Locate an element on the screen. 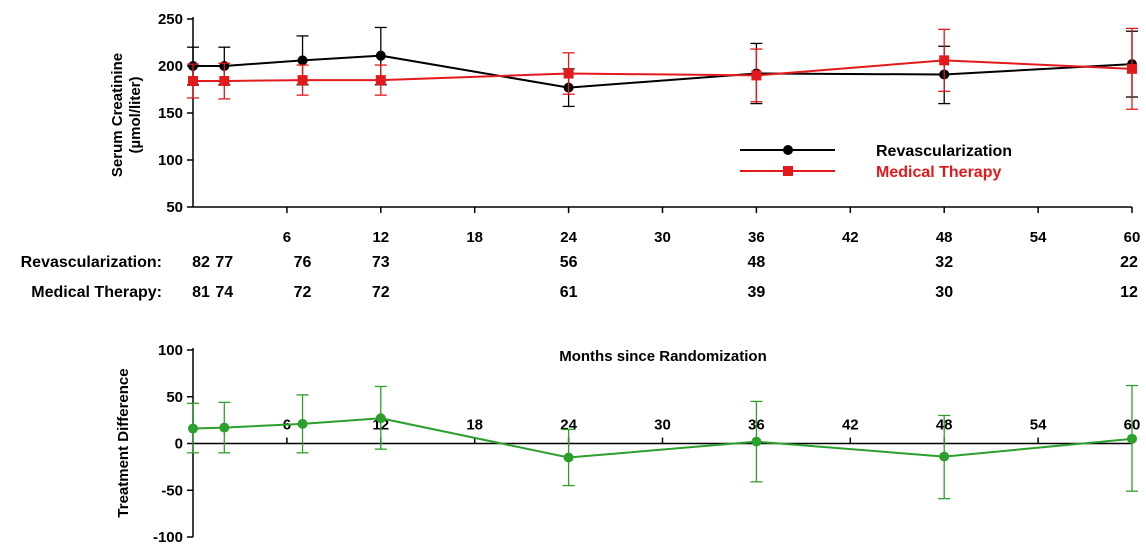 The width and height of the screenshot is (1146, 545). y-tick-label-top: 250 is located at coordinates (170, 19).